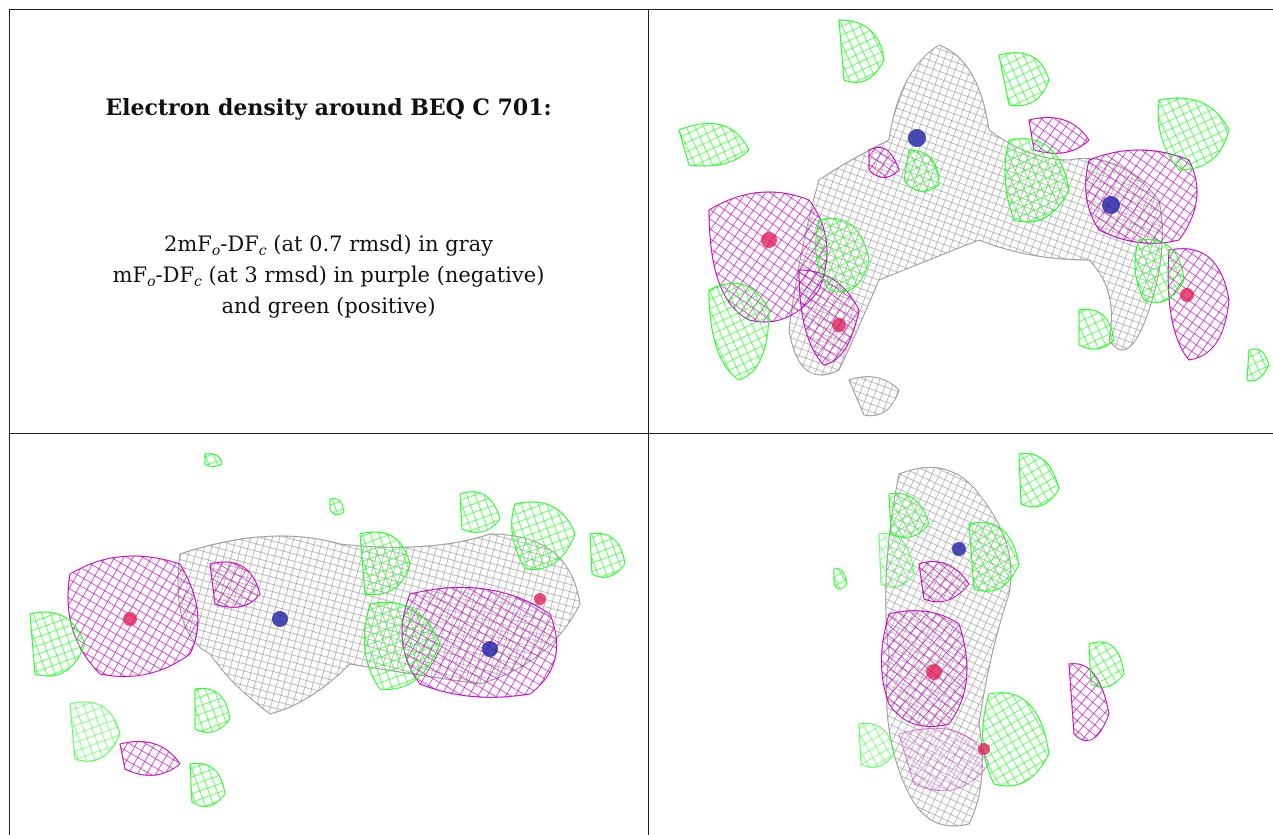 This screenshot has width=1273, height=835. I want to click on caption-line-gray: 2mFo-DFc (at 0.7 rmsd) in gray, so click(328, 245).